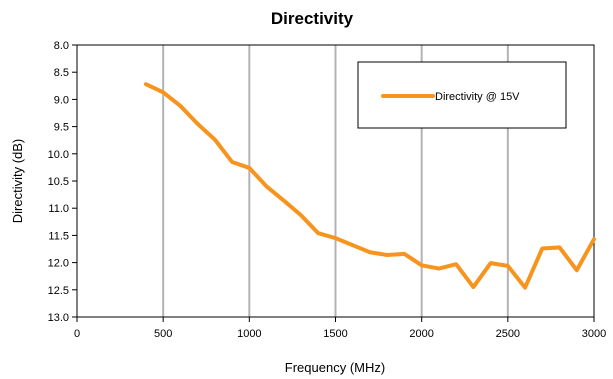 The width and height of the screenshot is (613, 379). Describe the element at coordinates (312, 18) in the screenshot. I see `chart-title: Directivity` at that location.